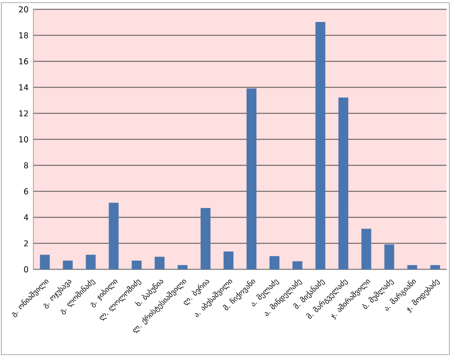 This screenshot has width=452, height=356. What do you see at coordinates (23, 87) in the screenshot?
I see `y-tick-label: 14` at bounding box center [23, 87].